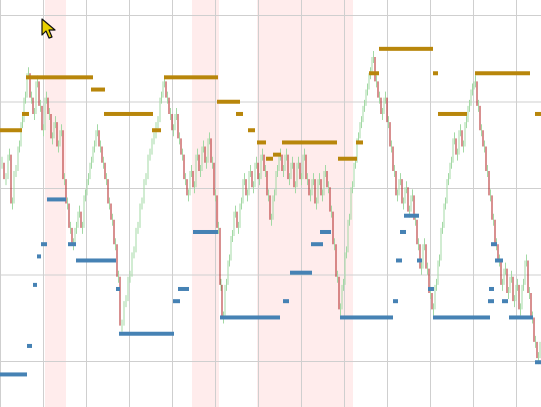  Describe the element at coordinates (48, 28) in the screenshot. I see `mouse-pointer-icon` at that location.